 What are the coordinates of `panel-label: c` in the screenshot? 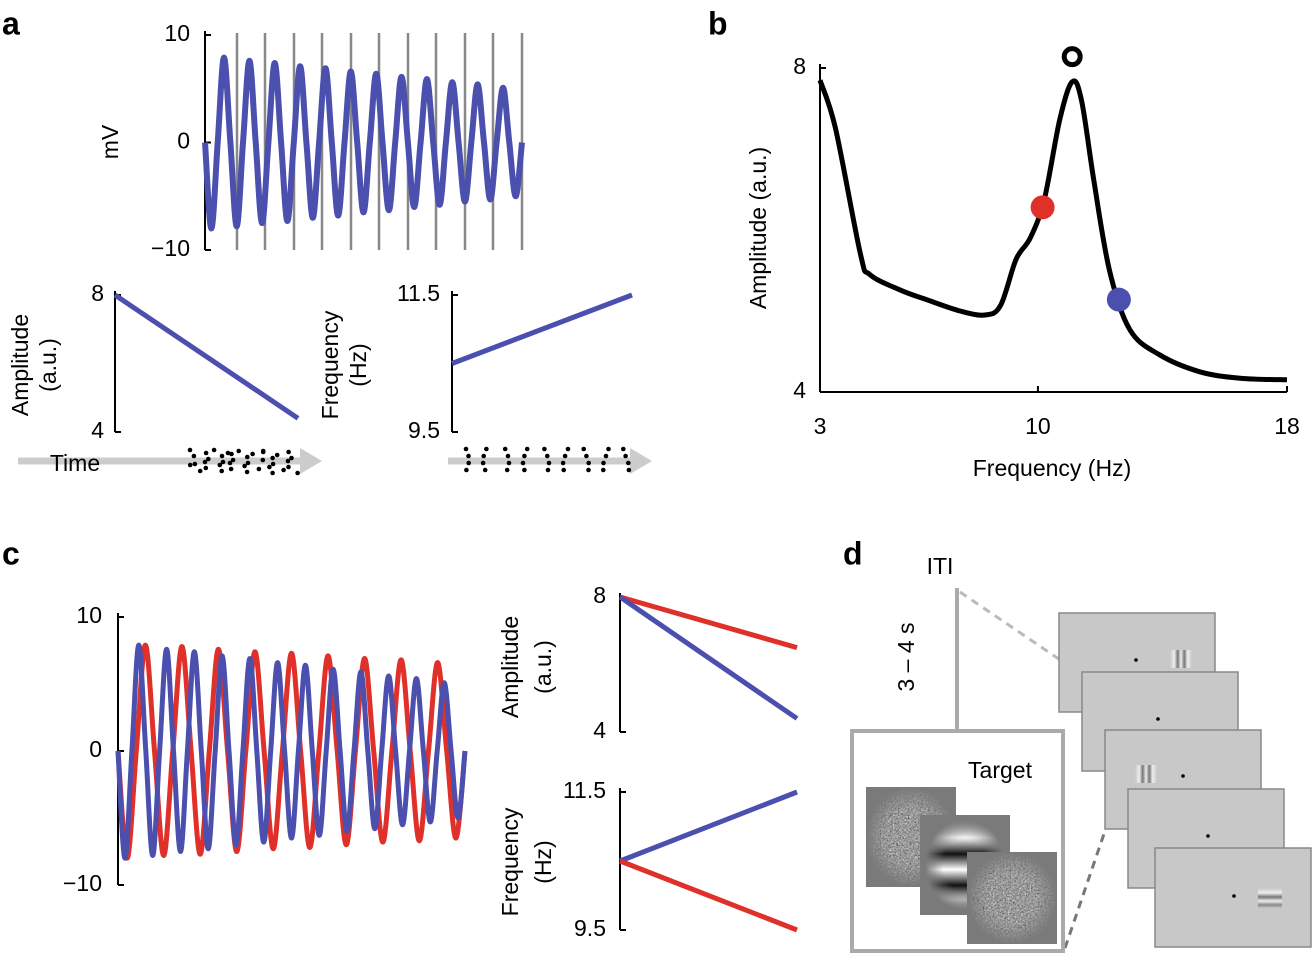 It's located at (11, 553).